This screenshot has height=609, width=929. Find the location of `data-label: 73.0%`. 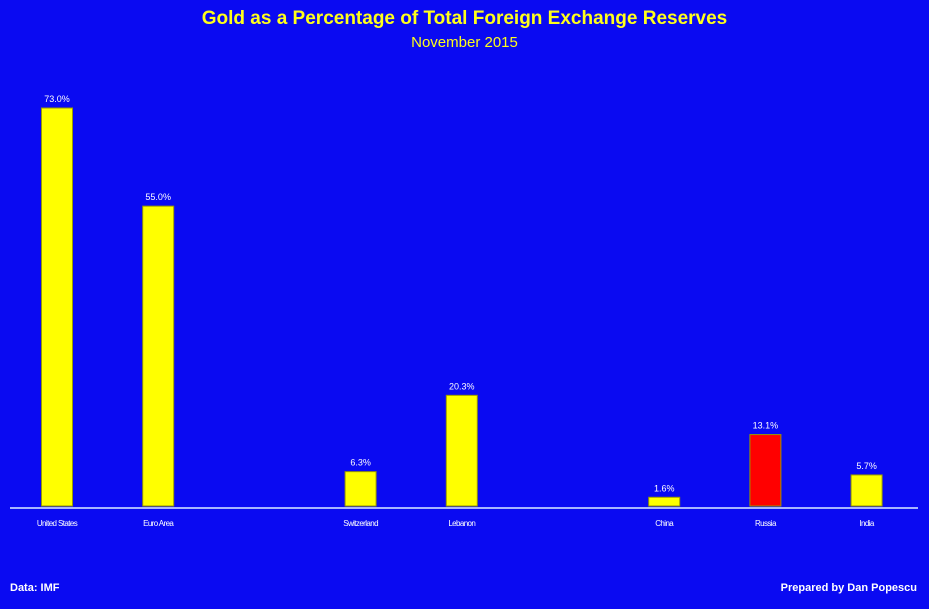

data-label: 73.0% is located at coordinates (57, 99).